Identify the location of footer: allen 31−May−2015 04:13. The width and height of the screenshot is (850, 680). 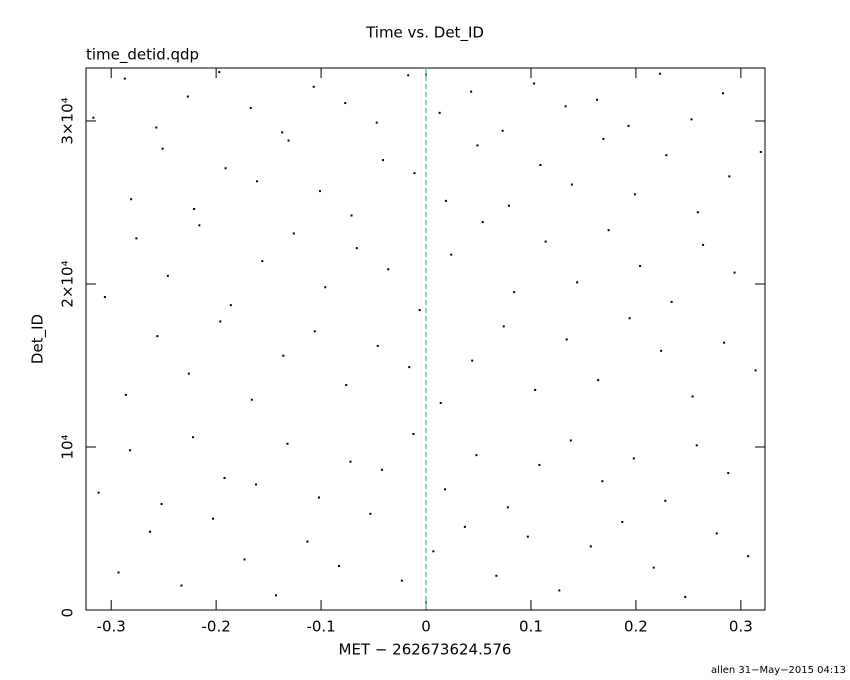
(778, 670).